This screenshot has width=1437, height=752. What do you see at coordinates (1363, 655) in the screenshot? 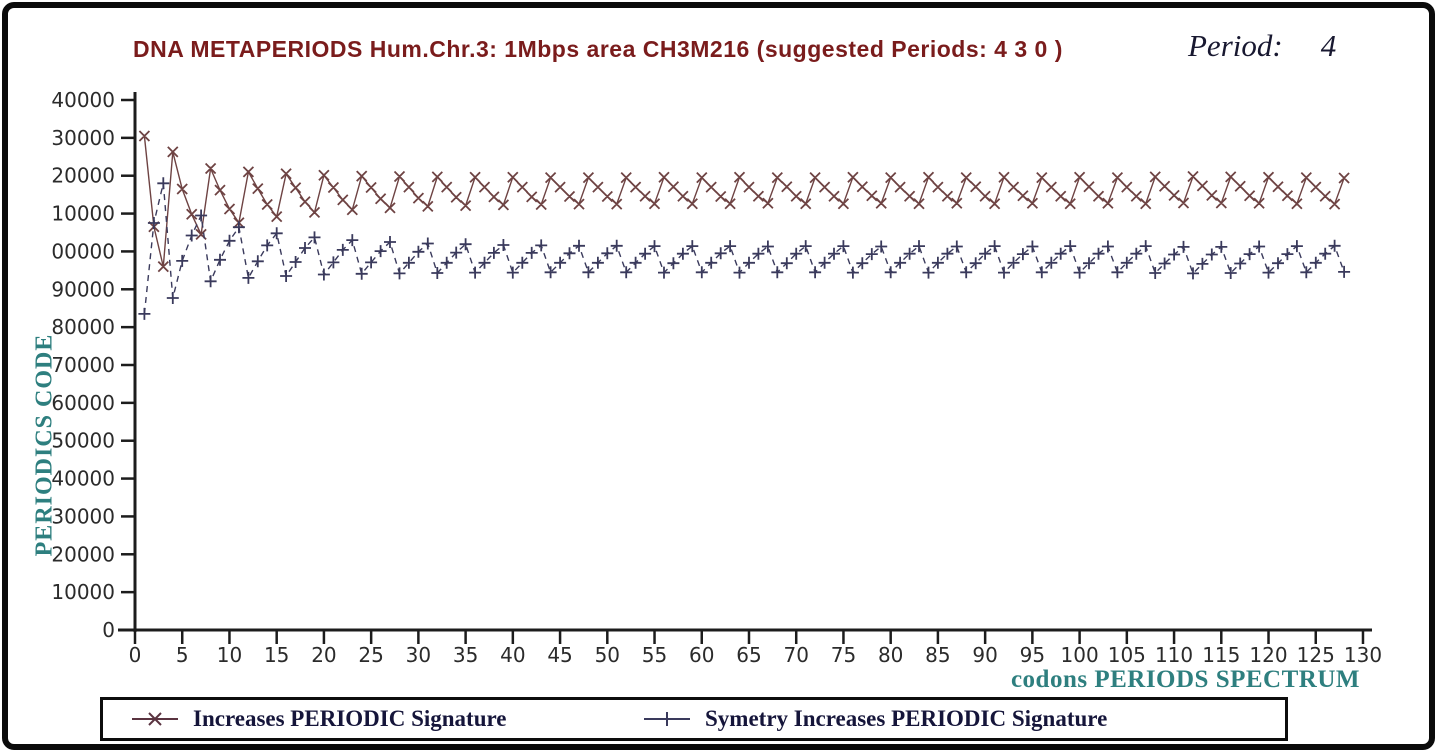
I see `x-tick-label: 130` at bounding box center [1363, 655].